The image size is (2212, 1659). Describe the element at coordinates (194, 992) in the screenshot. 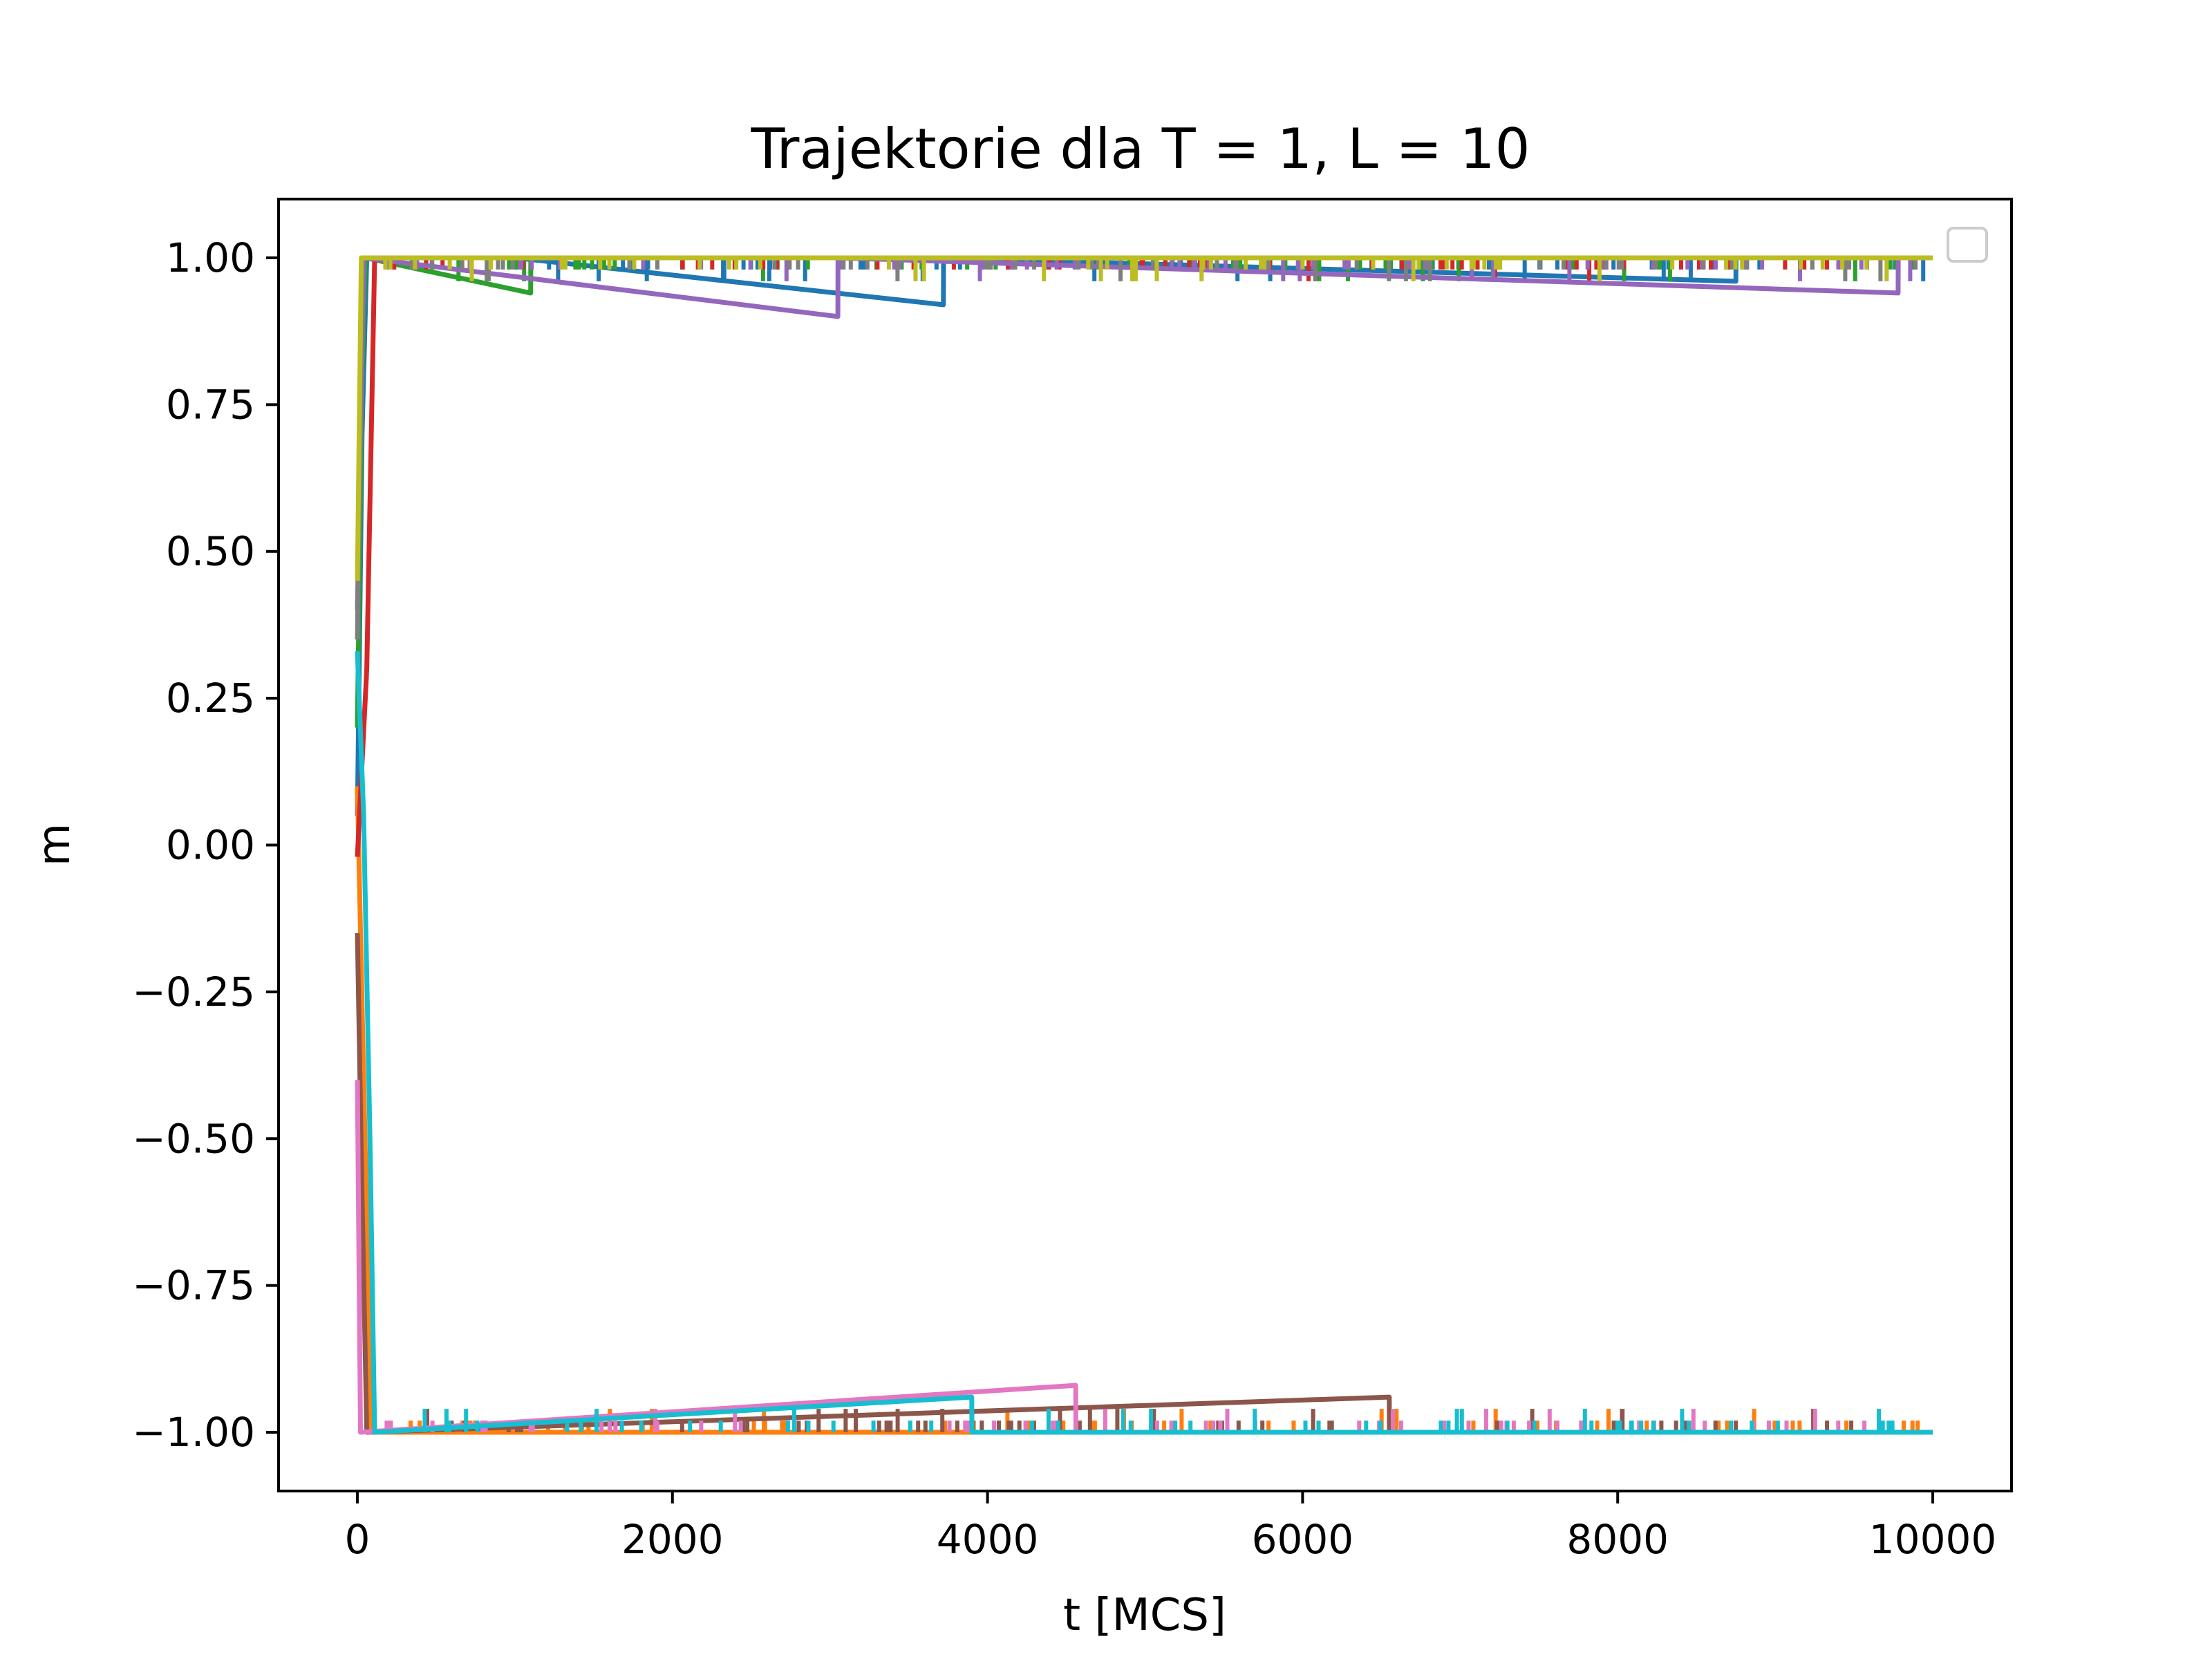

I see `y-tick-label: −0.25` at that location.